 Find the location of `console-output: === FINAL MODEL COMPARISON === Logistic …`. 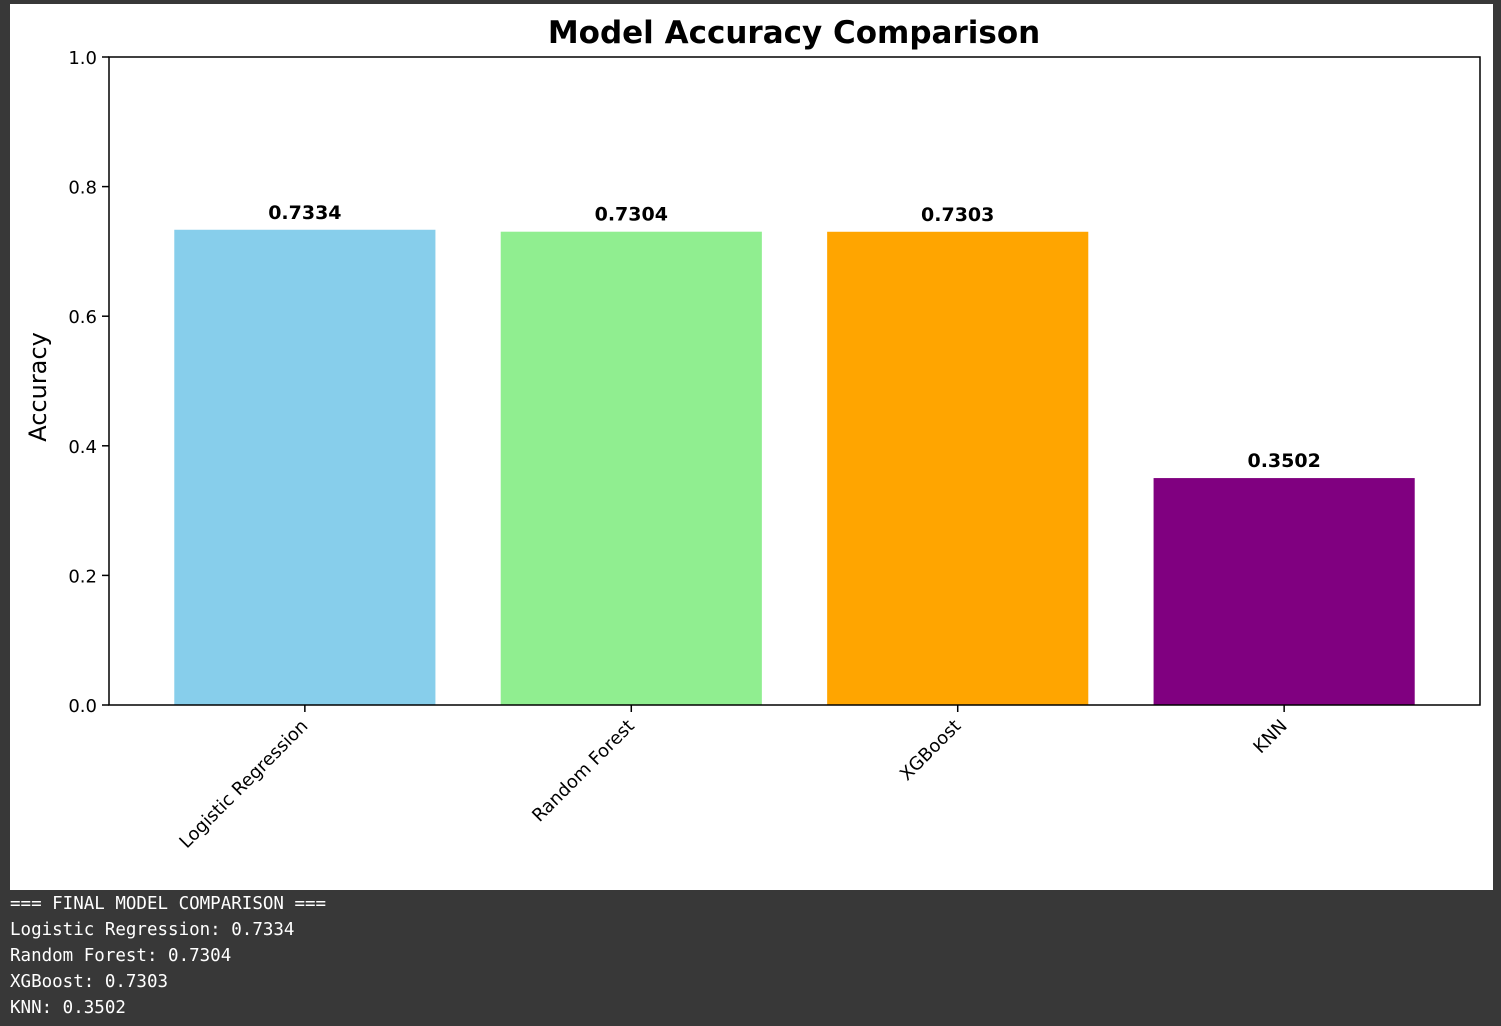

console-output: === FINAL MODEL COMPARISON === Logistic … is located at coordinates (750, 956).